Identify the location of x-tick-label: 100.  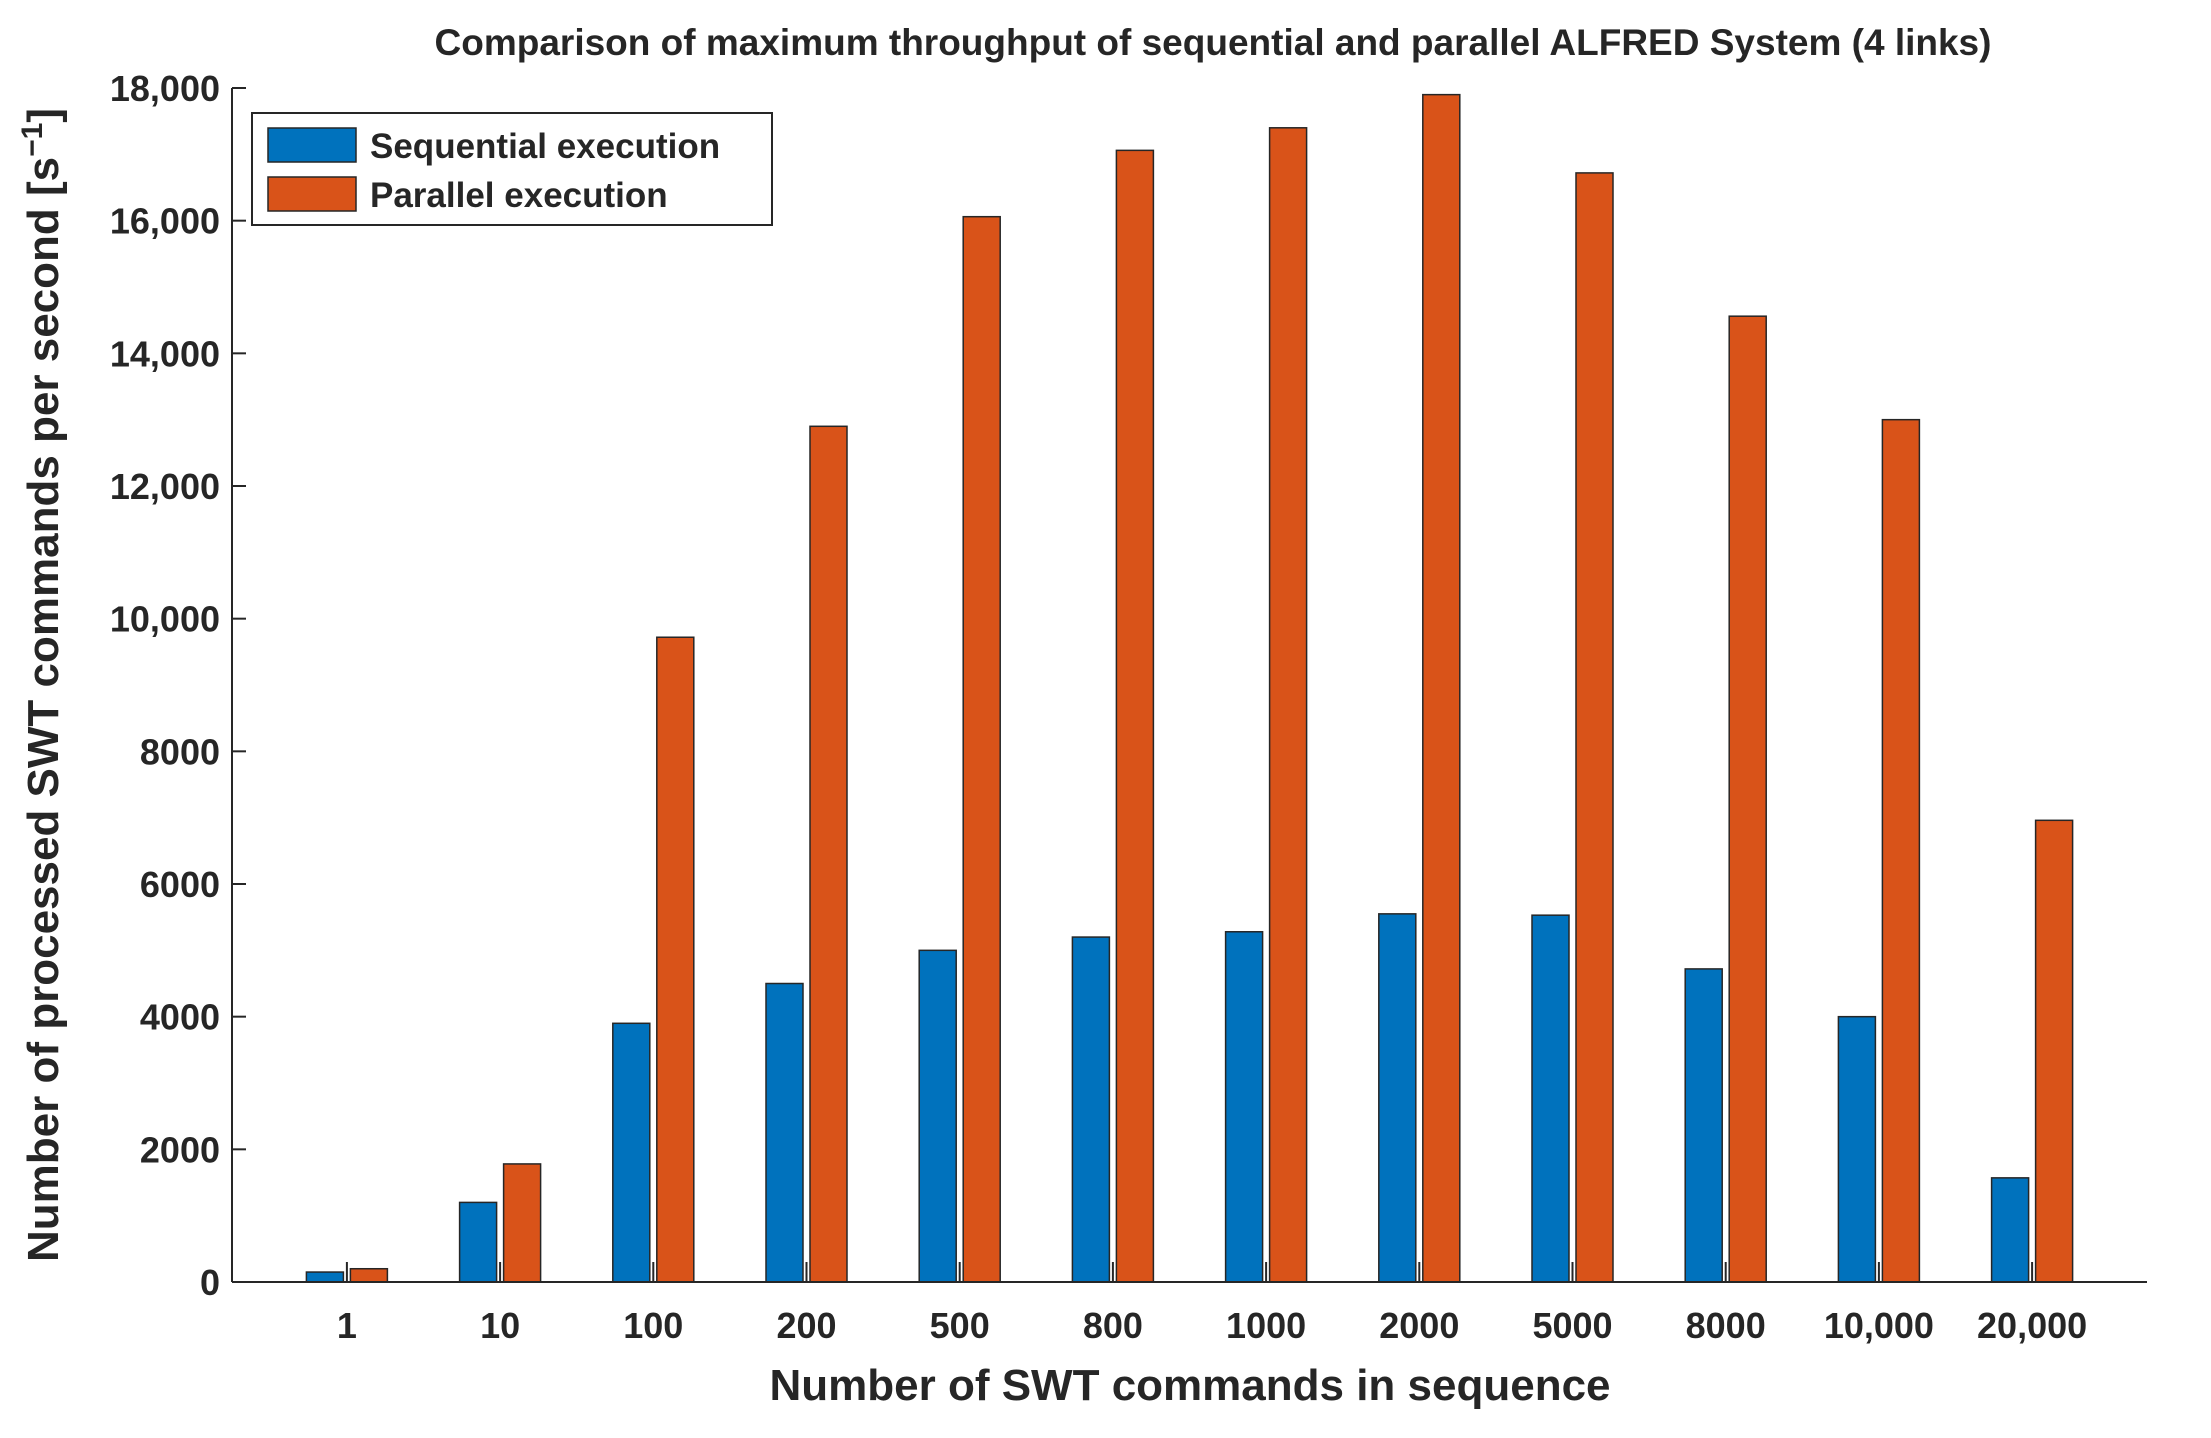
(653, 1325).